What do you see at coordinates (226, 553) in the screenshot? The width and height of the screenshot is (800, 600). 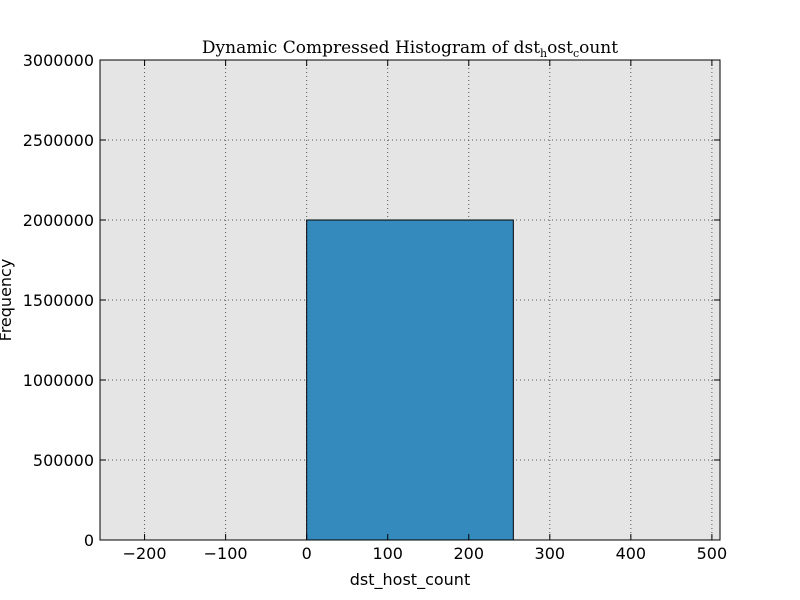 I see `x-tick-label: −100` at bounding box center [226, 553].